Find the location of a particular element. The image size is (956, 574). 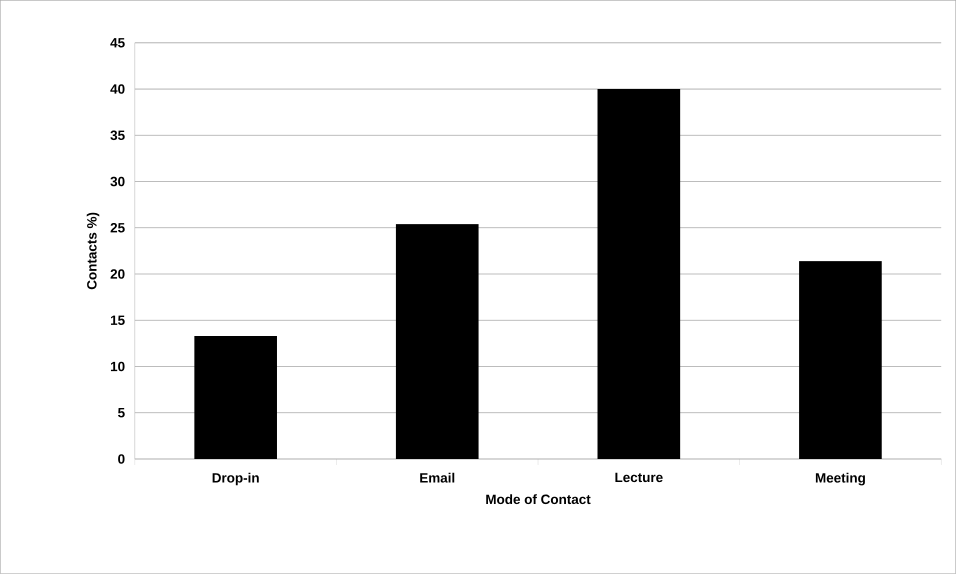

x-tick-label: Email is located at coordinates (437, 477).